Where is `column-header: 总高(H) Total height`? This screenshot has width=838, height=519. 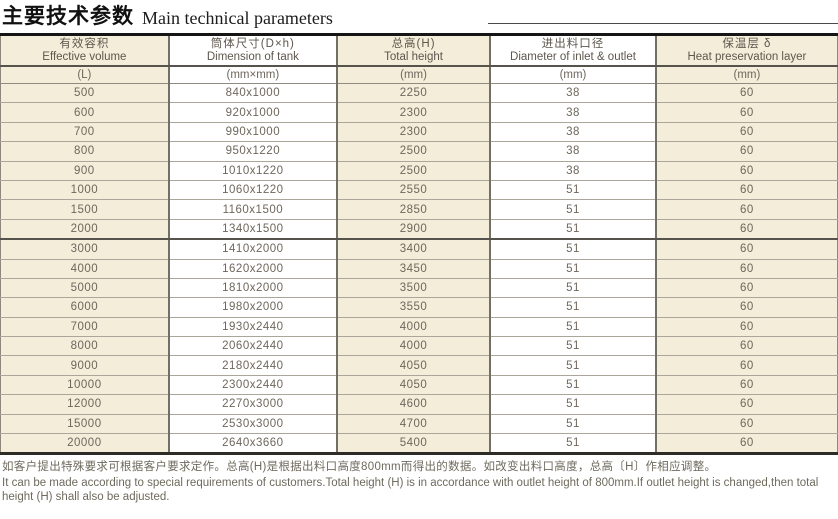 column-header: 总高(H) Total height is located at coordinates (414, 50).